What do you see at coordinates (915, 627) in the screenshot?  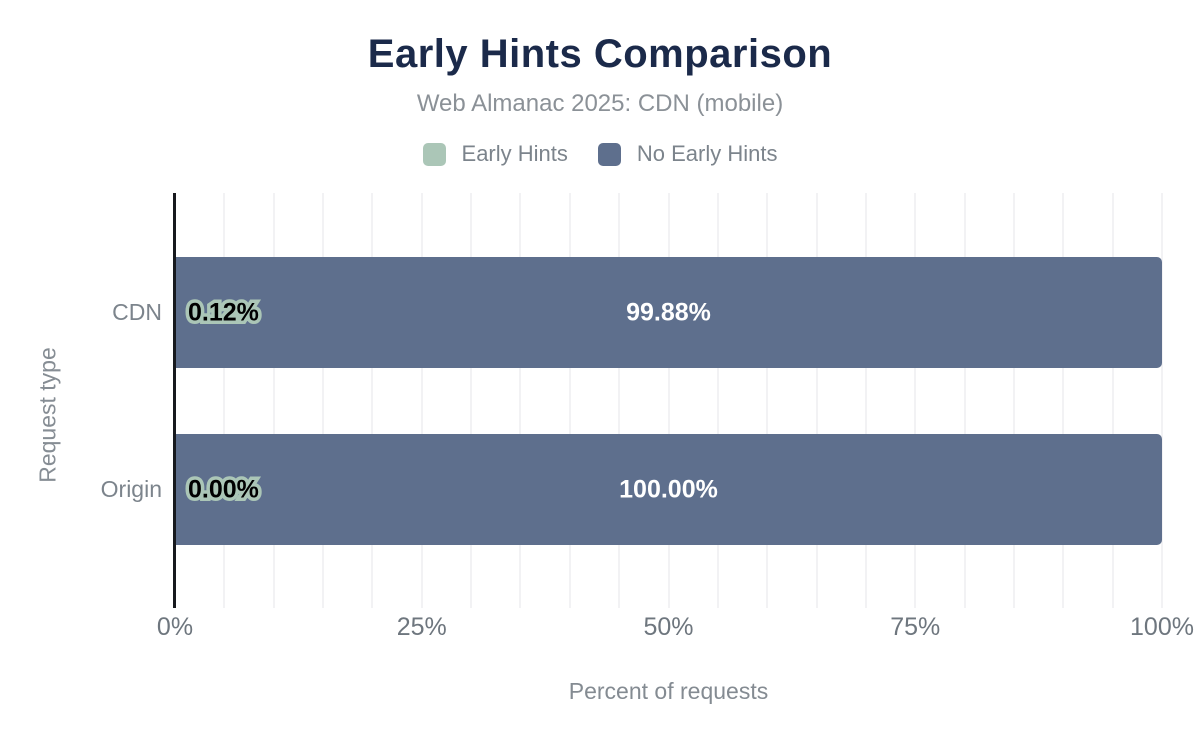 I see `x-tick-label: 75%` at bounding box center [915, 627].